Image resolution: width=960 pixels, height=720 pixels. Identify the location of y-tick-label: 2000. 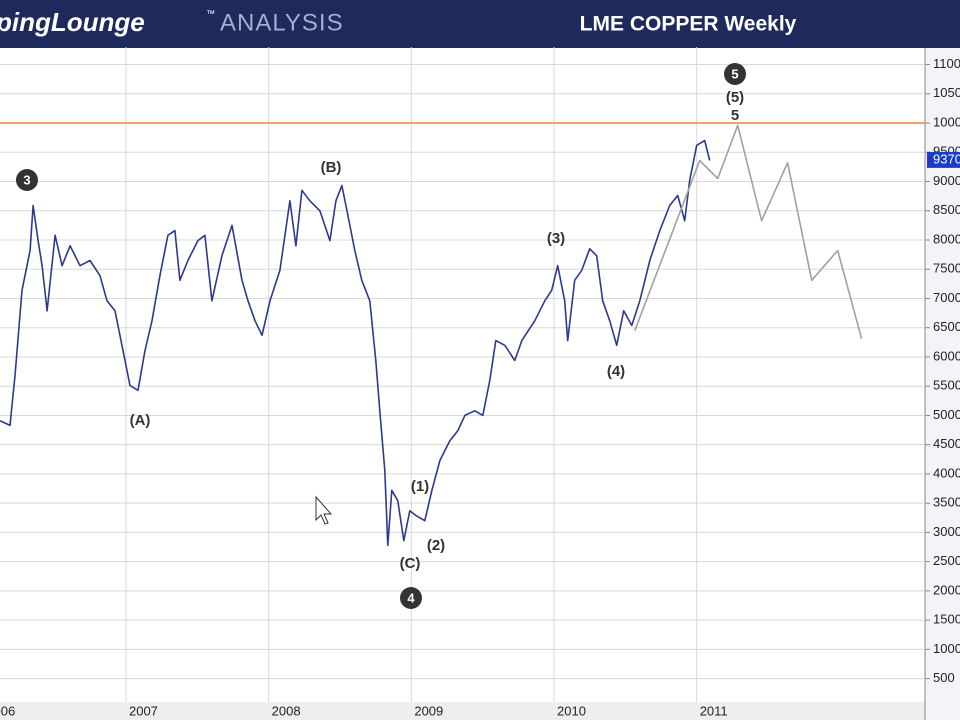
(946, 589).